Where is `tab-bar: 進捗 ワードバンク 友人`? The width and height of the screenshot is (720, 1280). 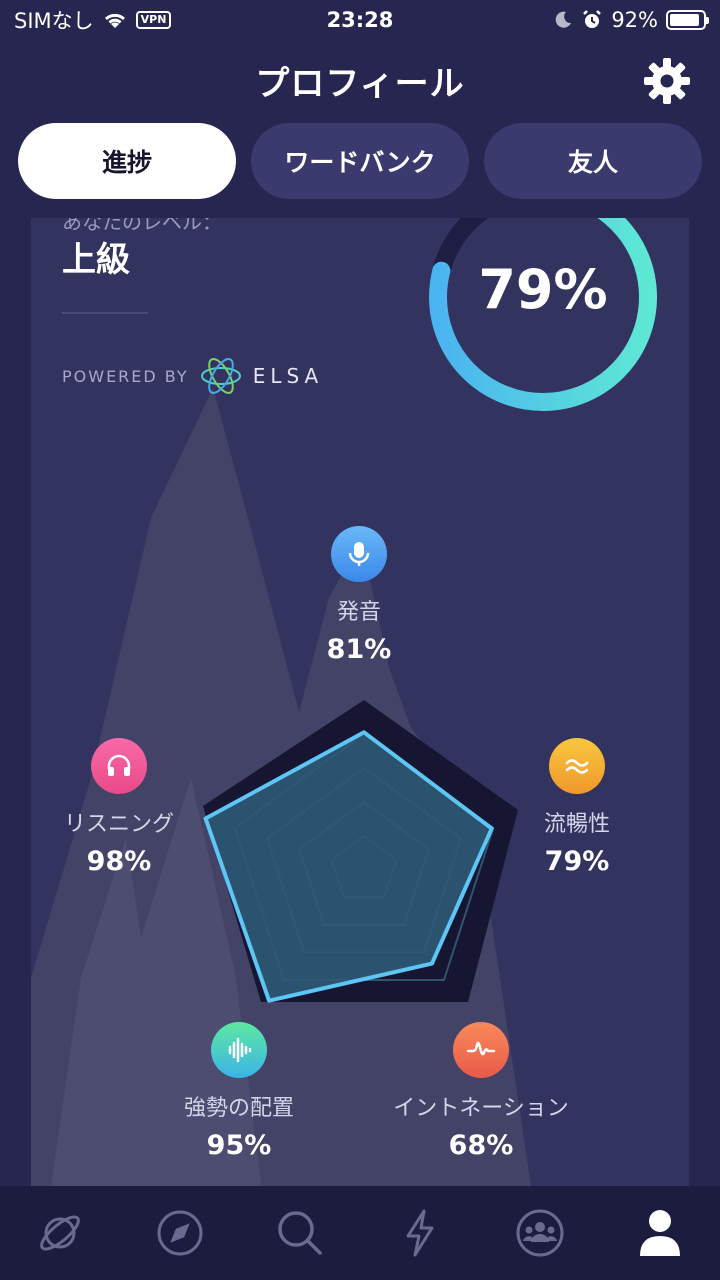 tab-bar: 進捗 ワードバンク 友人 is located at coordinates (360, 161).